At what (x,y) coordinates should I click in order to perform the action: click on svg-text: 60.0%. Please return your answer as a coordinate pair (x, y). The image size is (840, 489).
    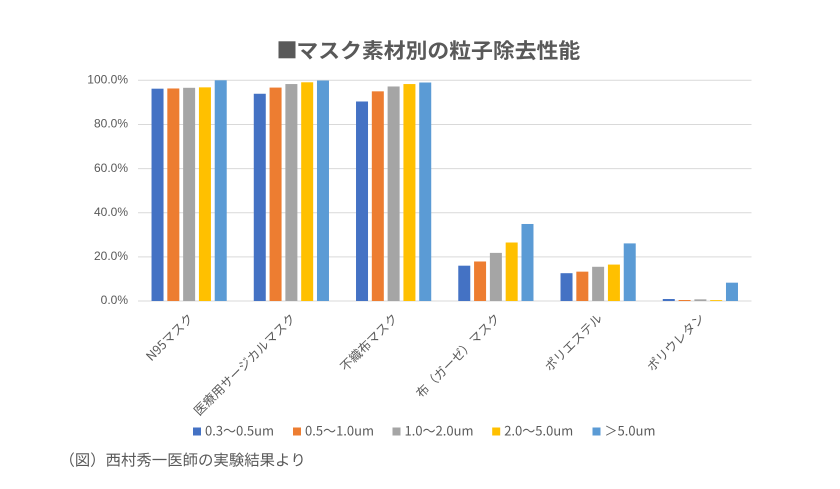
    Looking at the image, I should click on (111, 168).